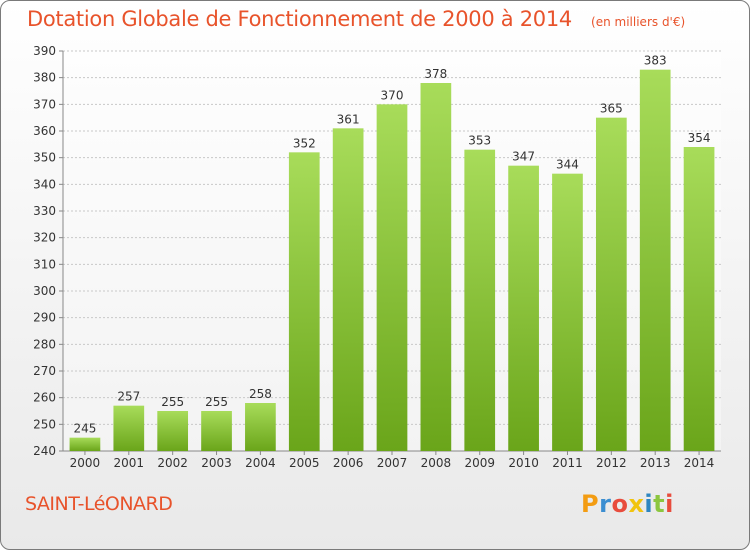  I want to click on bar-2001, so click(129, 428).